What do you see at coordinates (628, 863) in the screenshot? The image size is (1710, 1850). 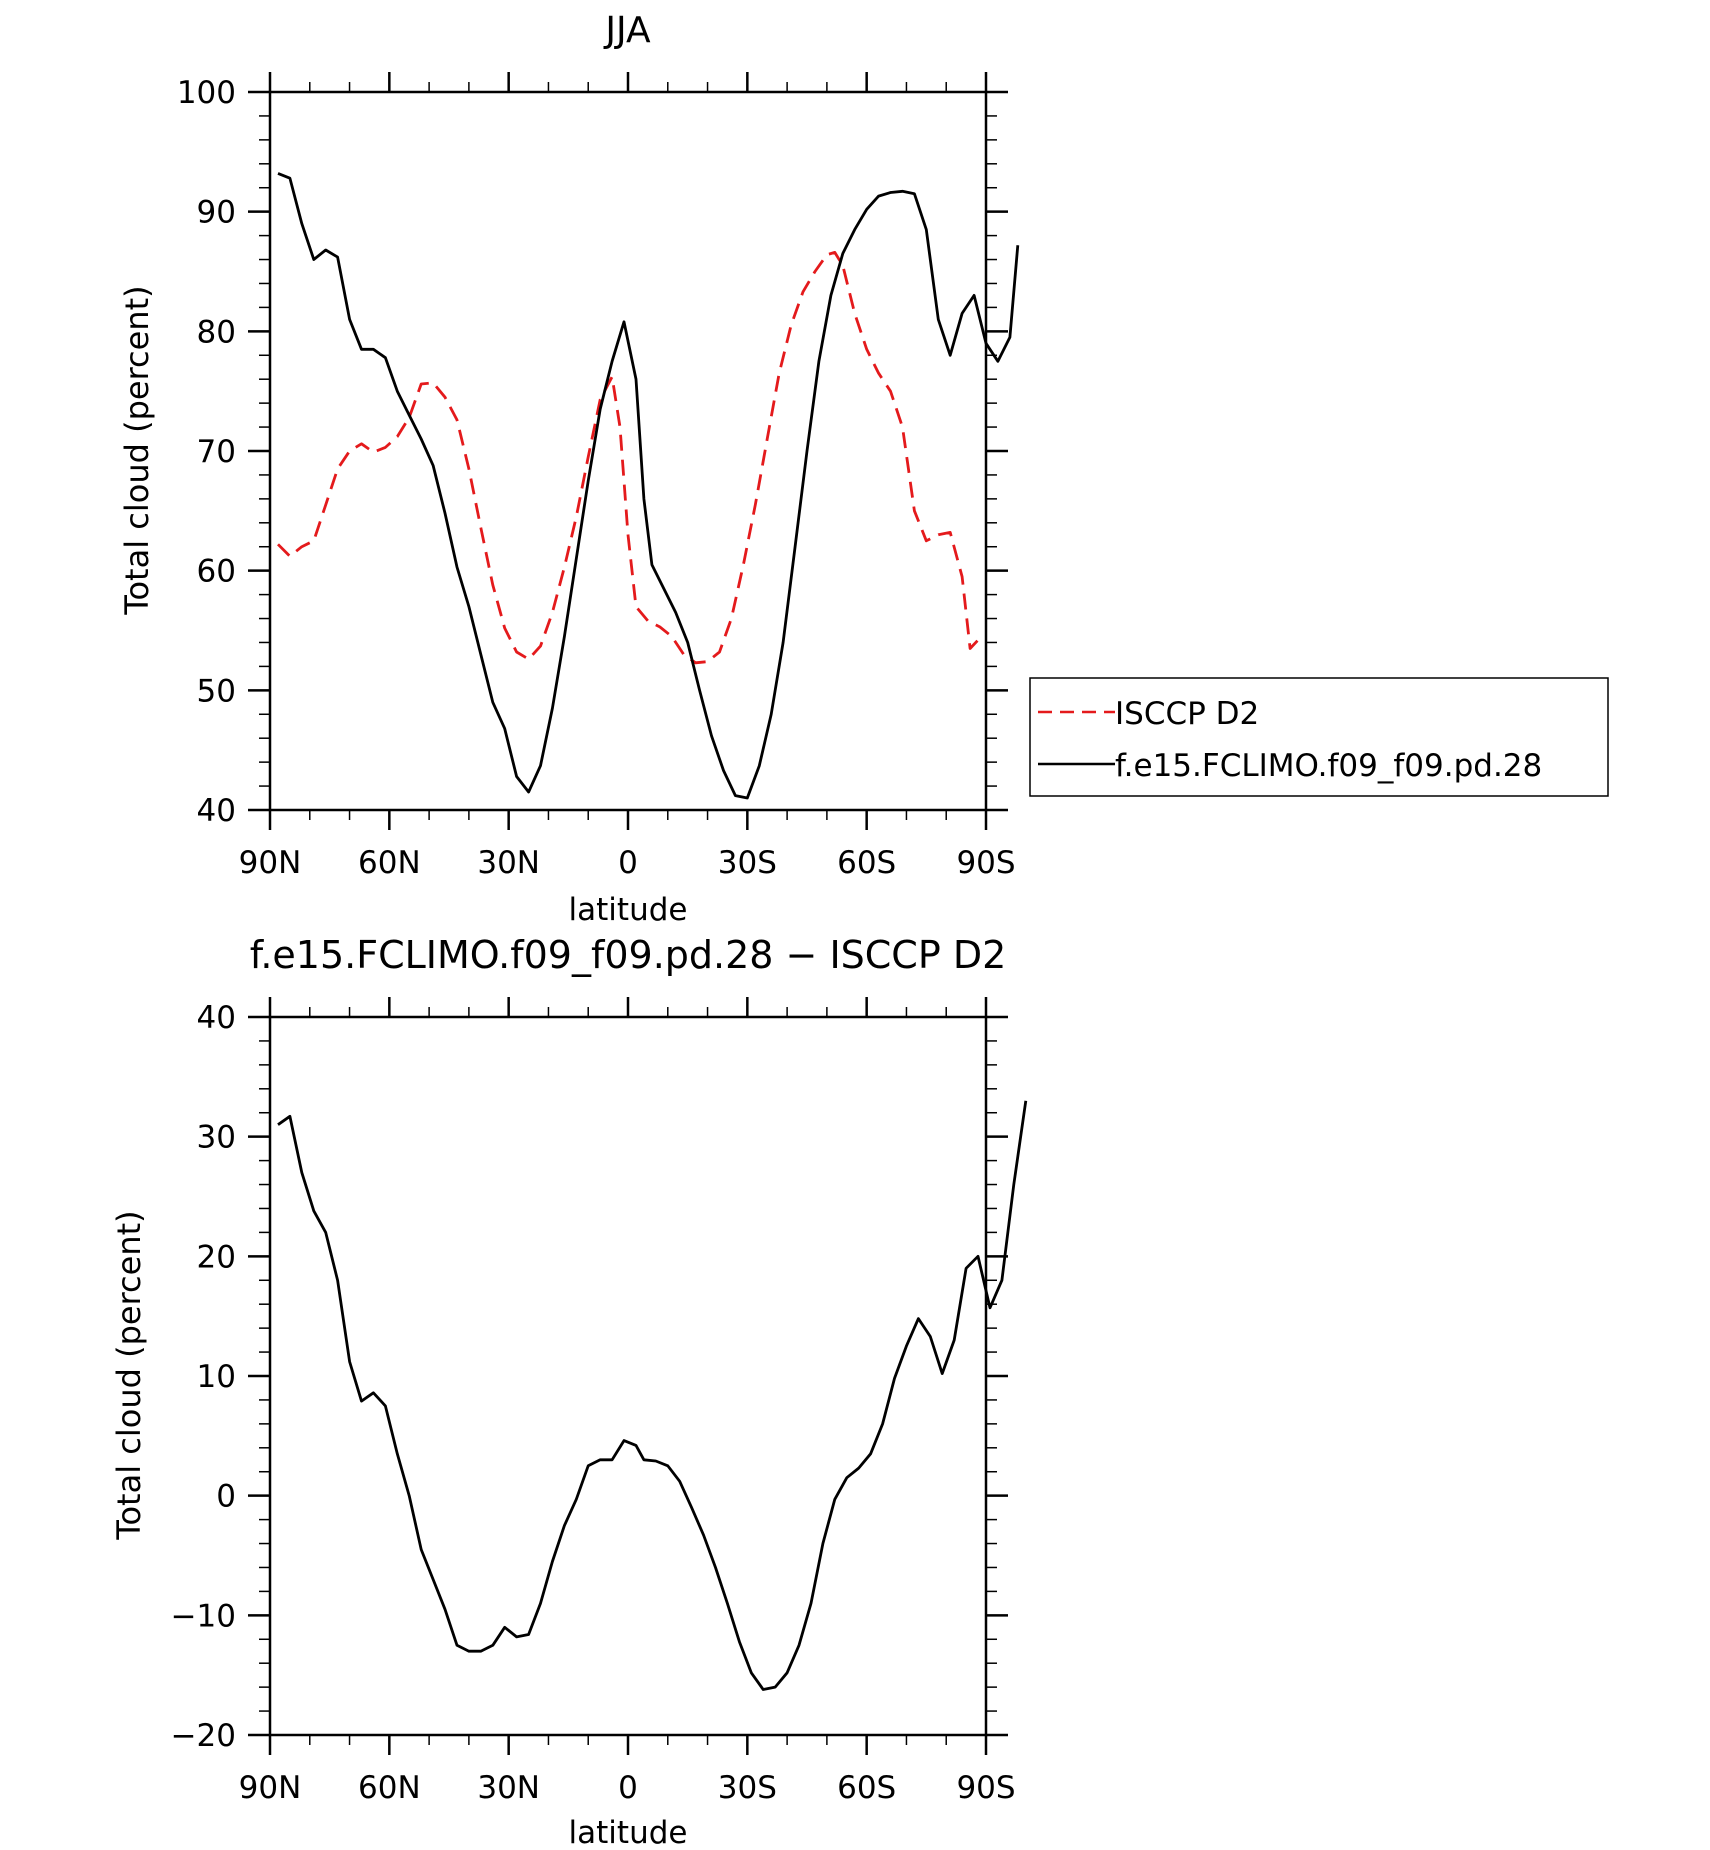 I see `top-x-tick-label: 0` at bounding box center [628, 863].